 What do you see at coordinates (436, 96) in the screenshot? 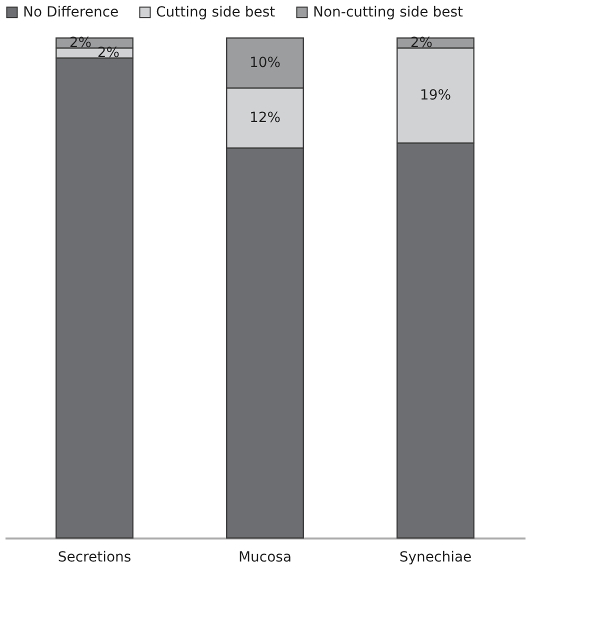
I see `data-label: 19%` at bounding box center [436, 96].